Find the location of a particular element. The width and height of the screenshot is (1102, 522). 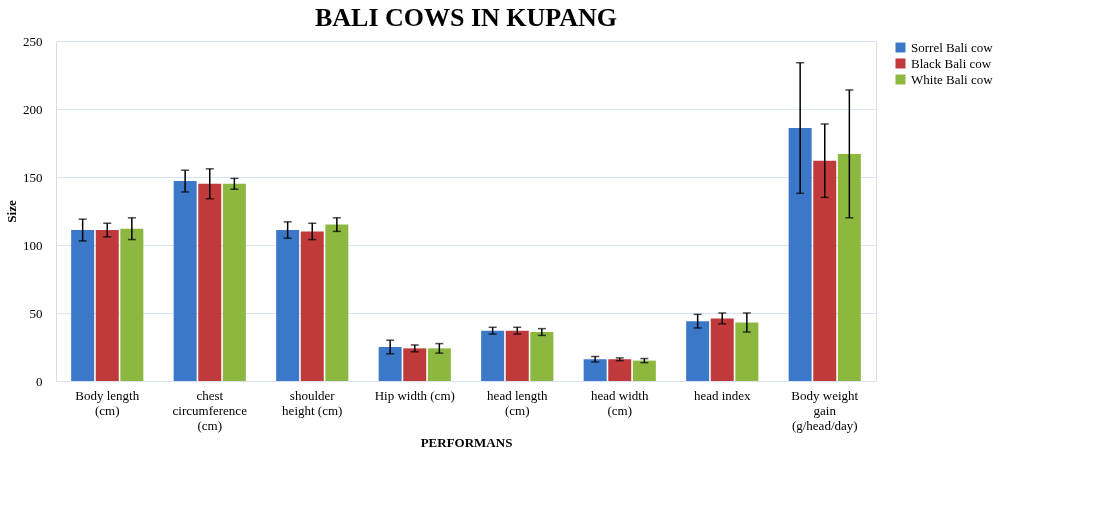

y-tick-label: 200 is located at coordinates (33, 109).